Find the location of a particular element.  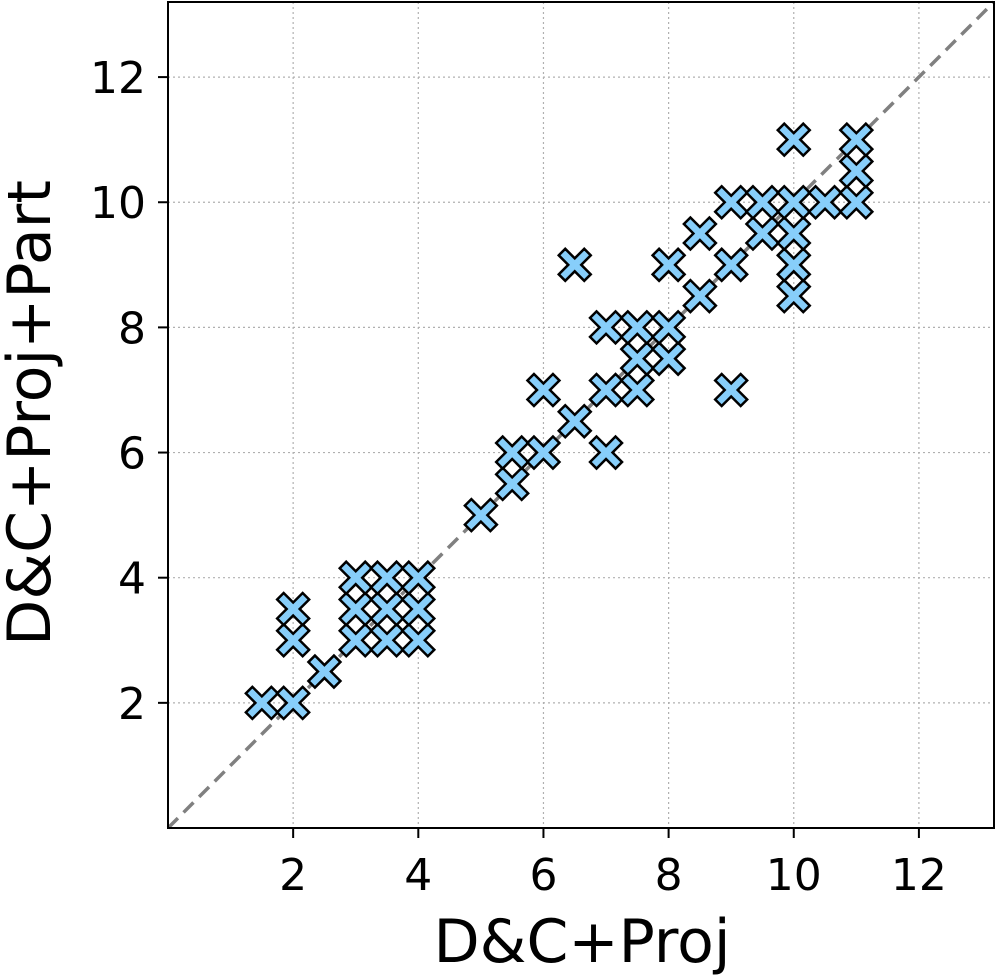

y-tick-label: 4 is located at coordinates (132, 579).